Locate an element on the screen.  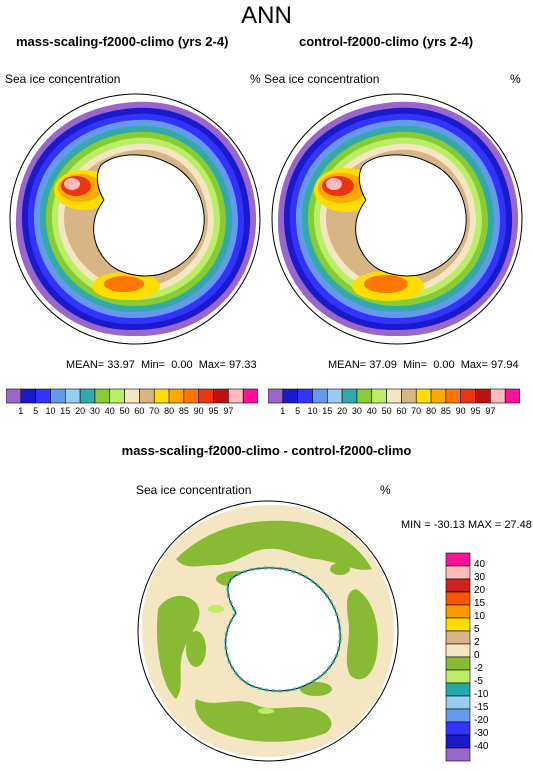
right-stats: MEAN= 37.09 Min= 0.00 Max= 97.94 is located at coordinates (423, 365).